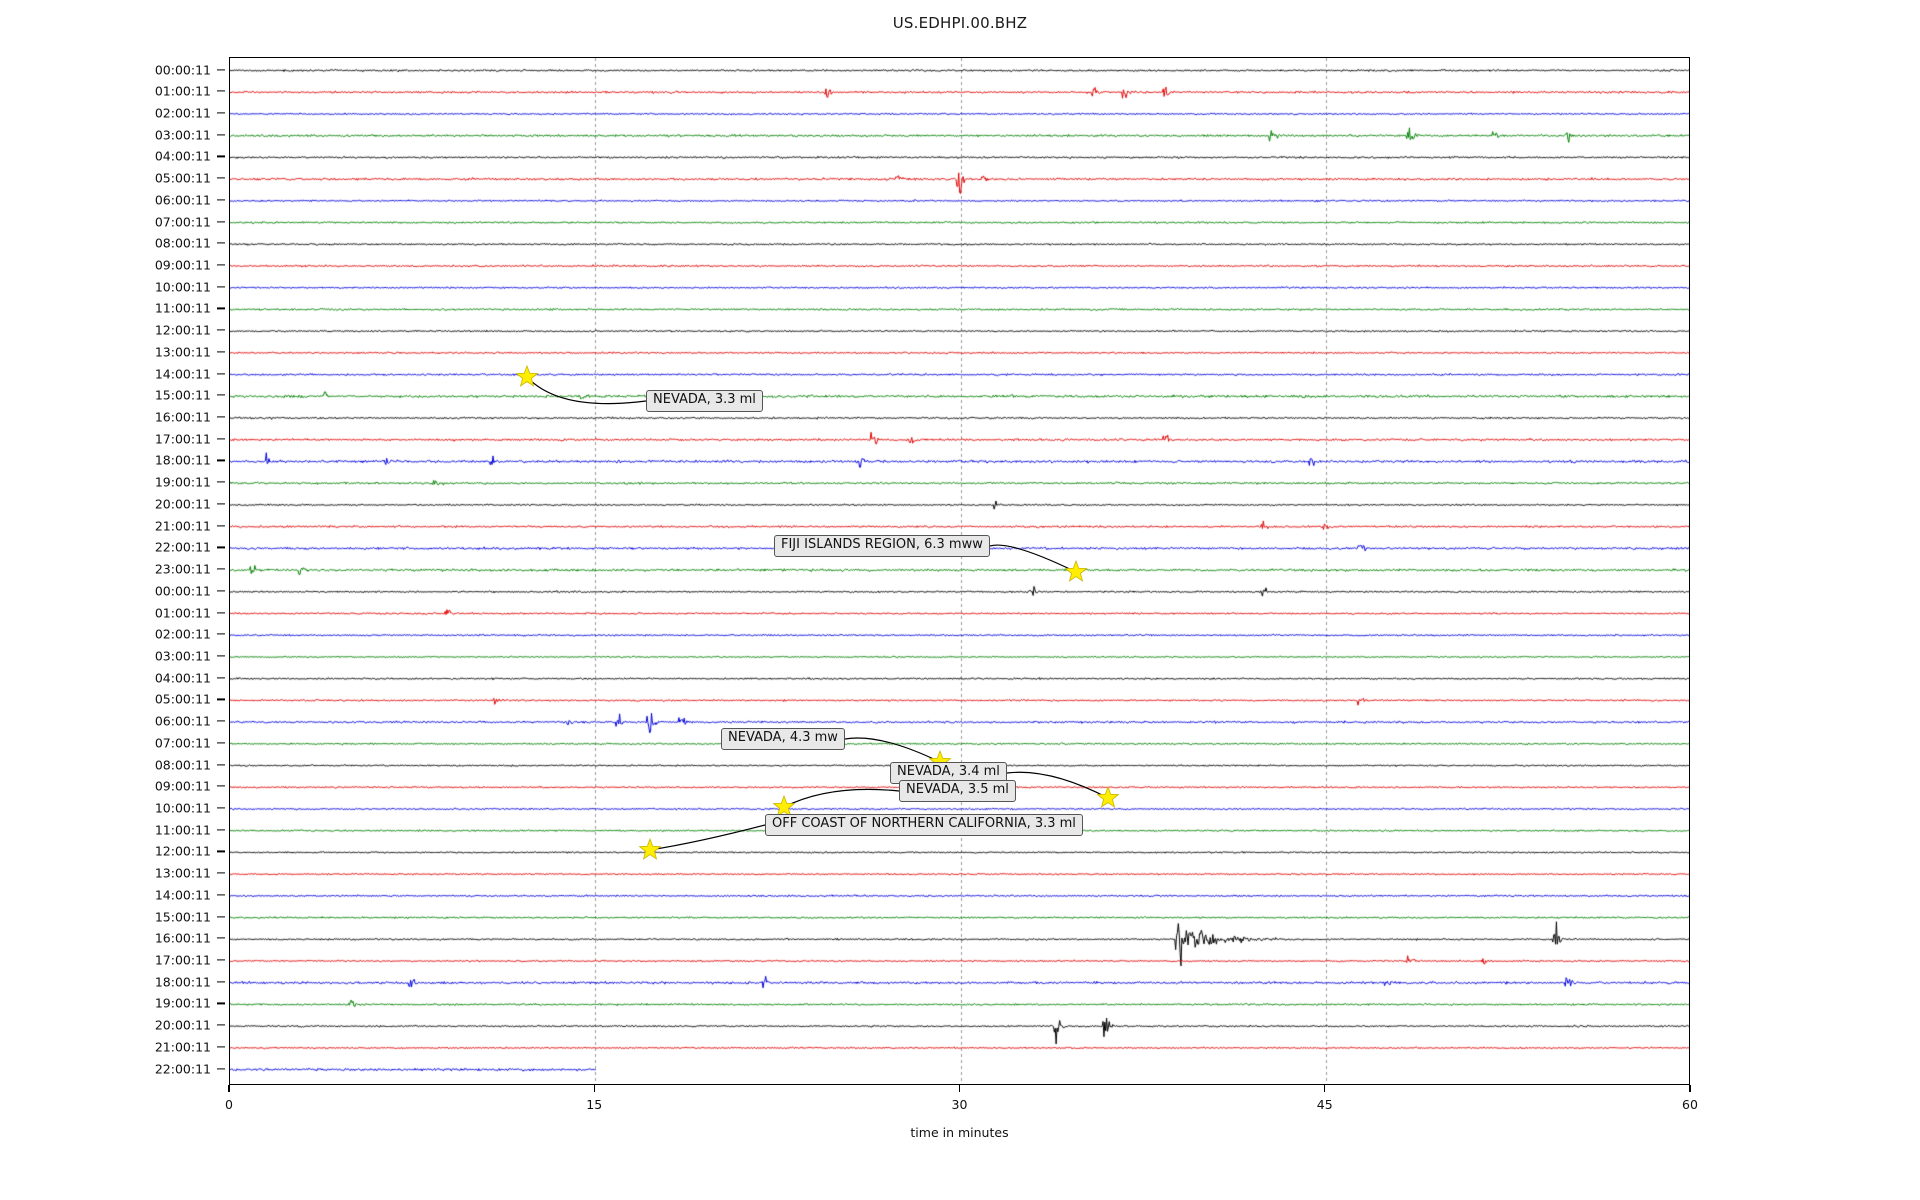 This screenshot has height=1200, width=1920. What do you see at coordinates (182, 743) in the screenshot?
I see `y-axis-tick-label: 07:00:11` at bounding box center [182, 743].